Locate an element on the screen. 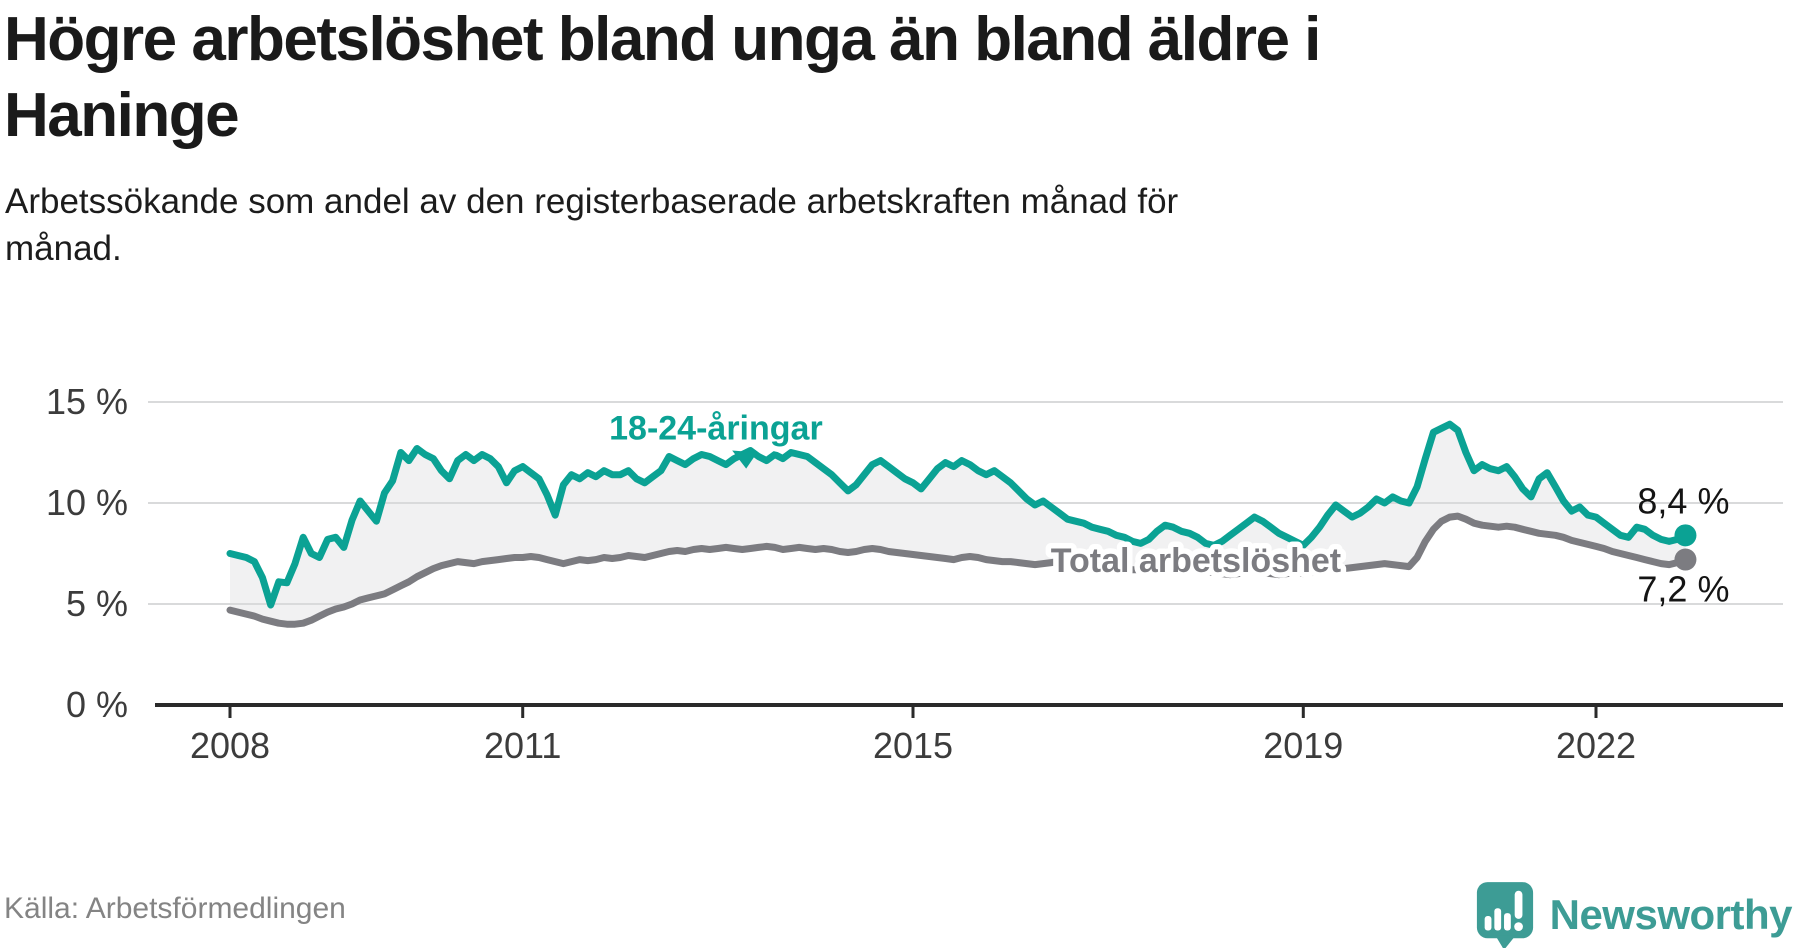  newsworthy-logo: Newsworthy is located at coordinates (1633, 914).